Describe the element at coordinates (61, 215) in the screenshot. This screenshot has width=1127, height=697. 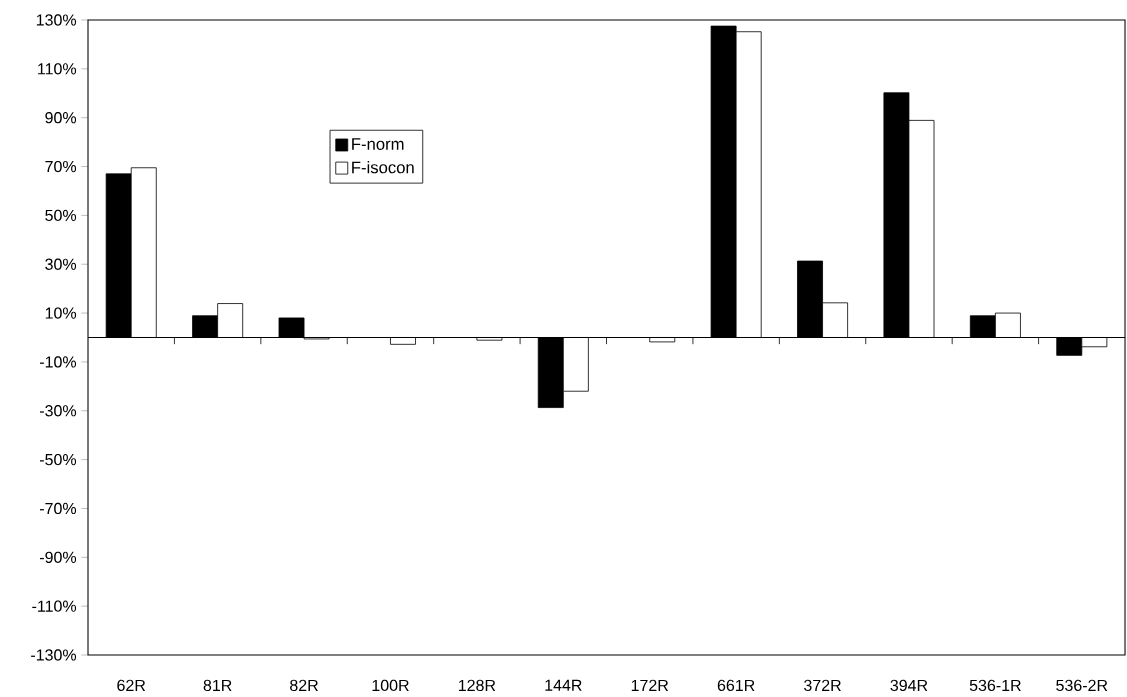
I see `y-tick-label: 50%` at that location.